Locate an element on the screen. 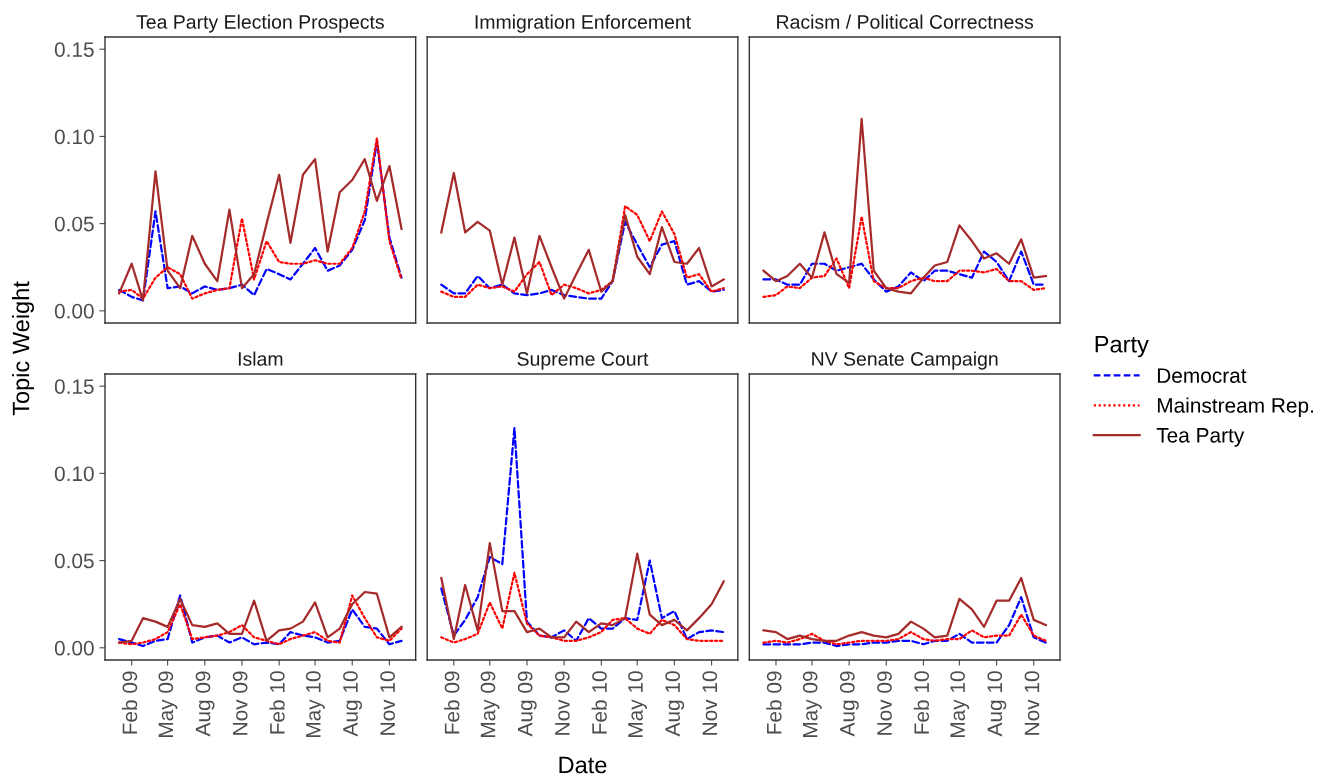  legend-label: Democrat is located at coordinates (1202, 375).